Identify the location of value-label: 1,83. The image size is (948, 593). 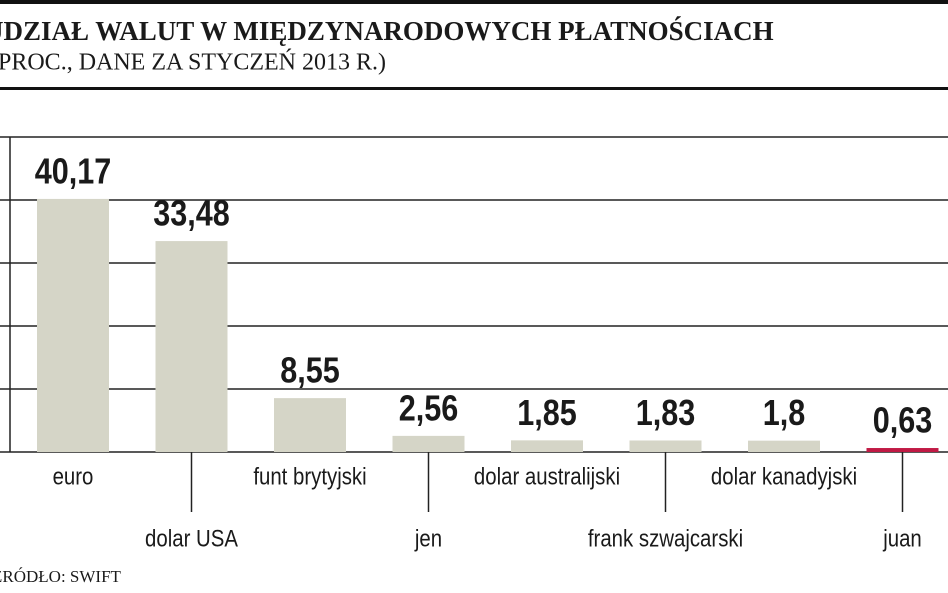
(666, 414).